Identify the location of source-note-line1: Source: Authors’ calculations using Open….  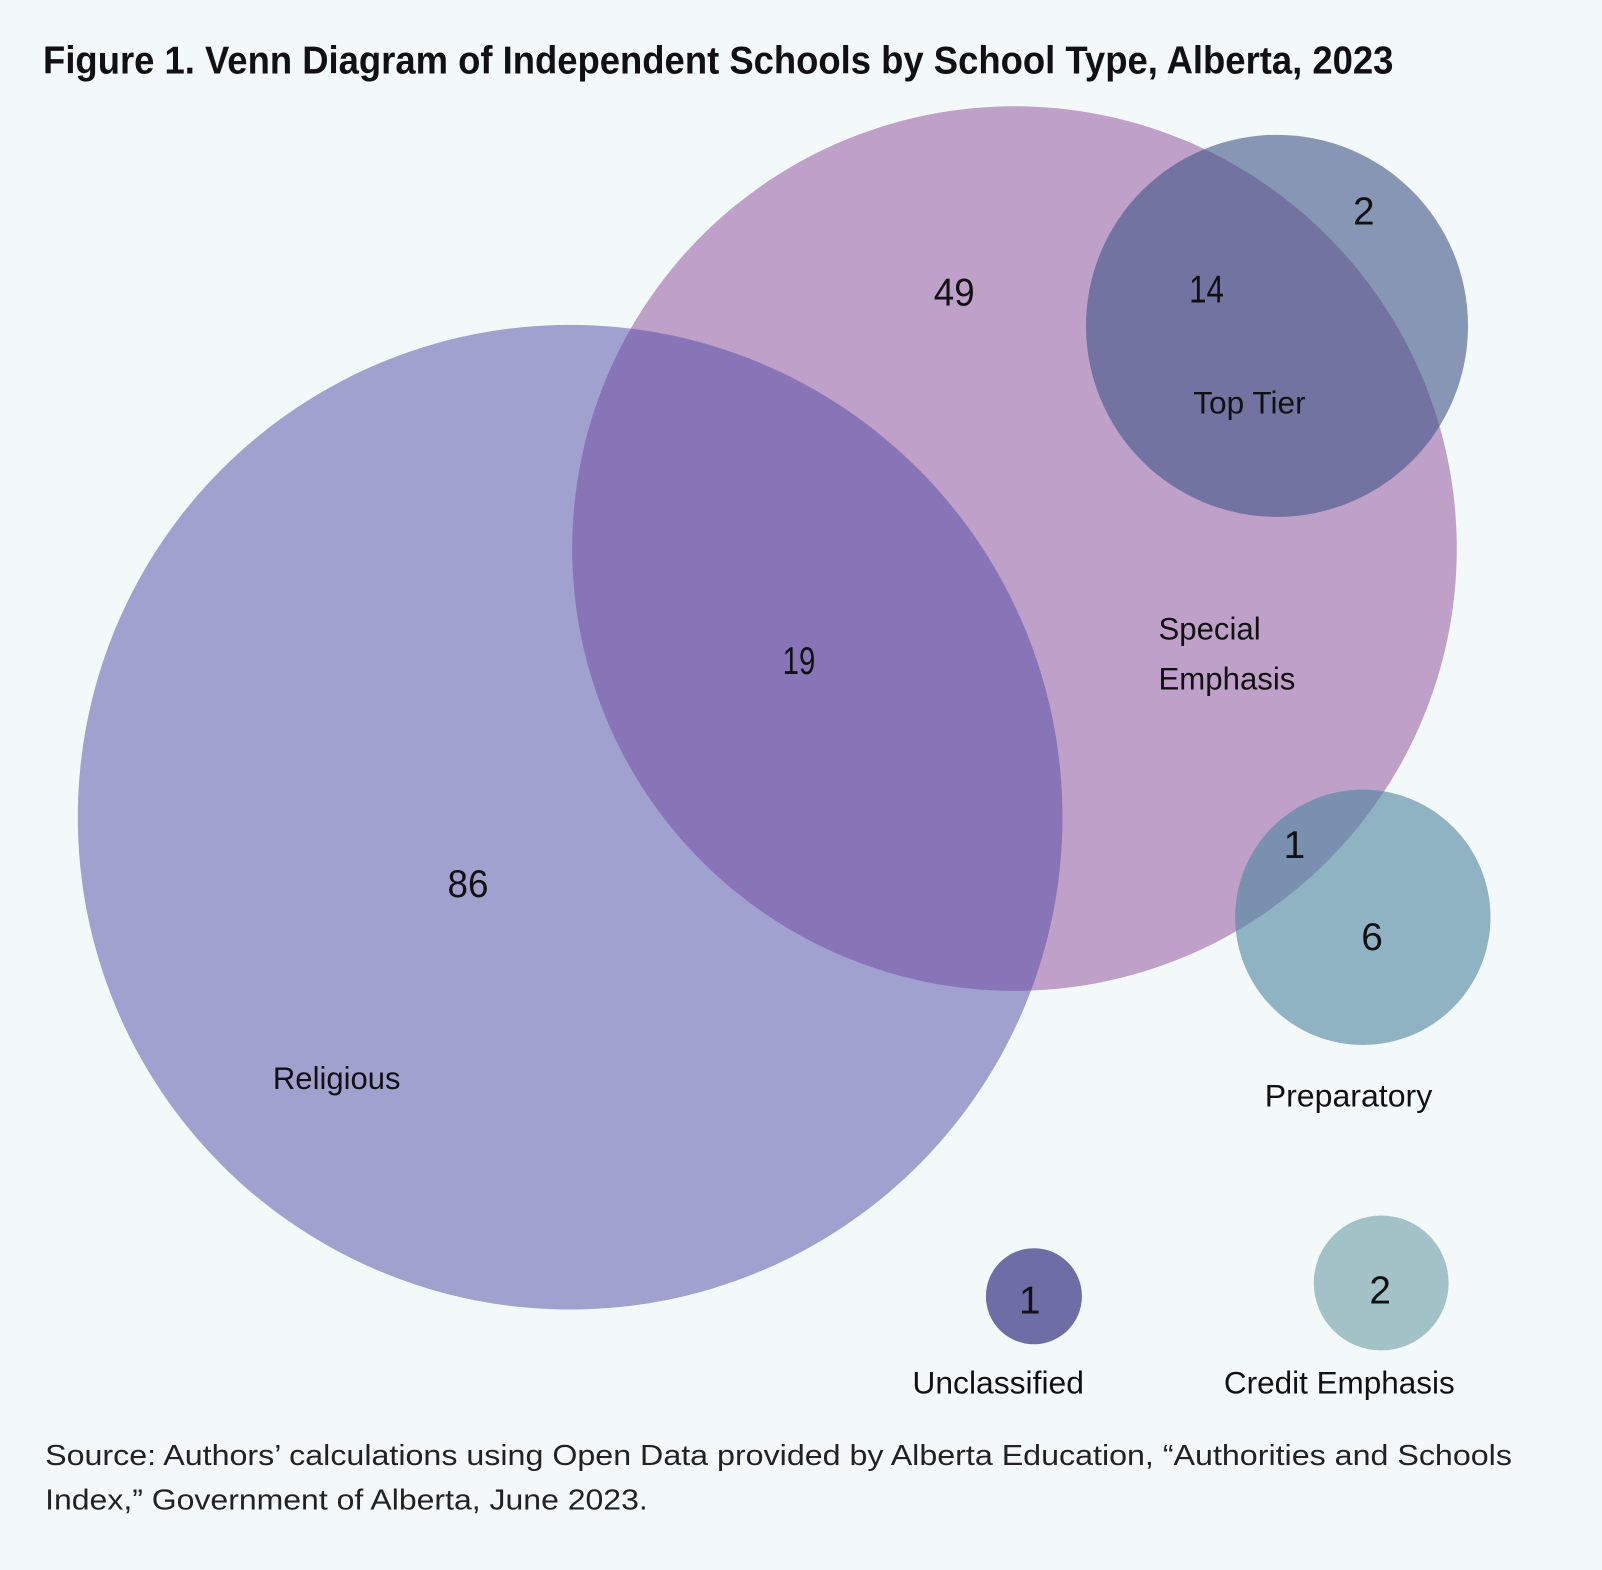
(778, 1456).